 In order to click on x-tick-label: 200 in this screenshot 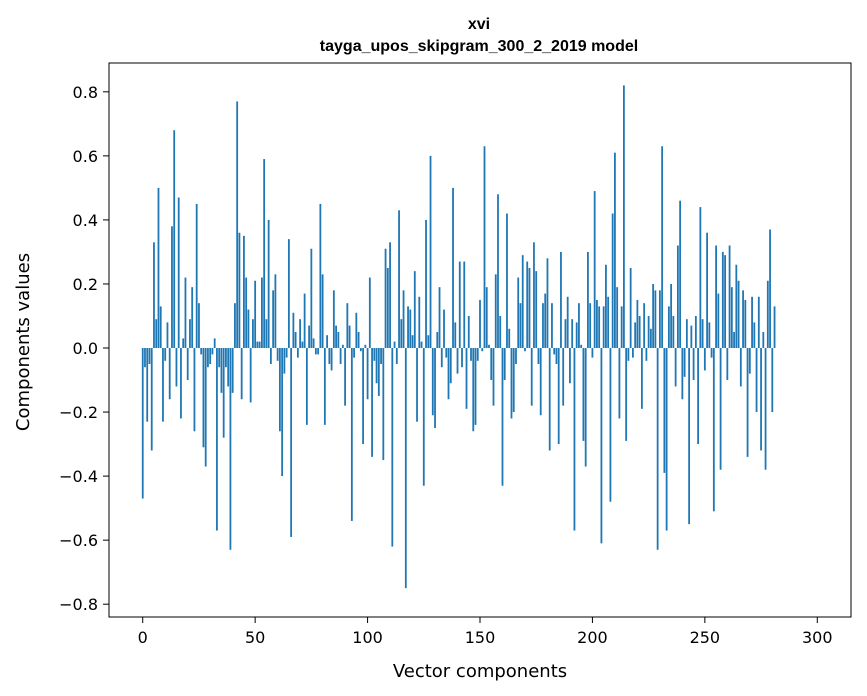, I will do `click(592, 637)`.